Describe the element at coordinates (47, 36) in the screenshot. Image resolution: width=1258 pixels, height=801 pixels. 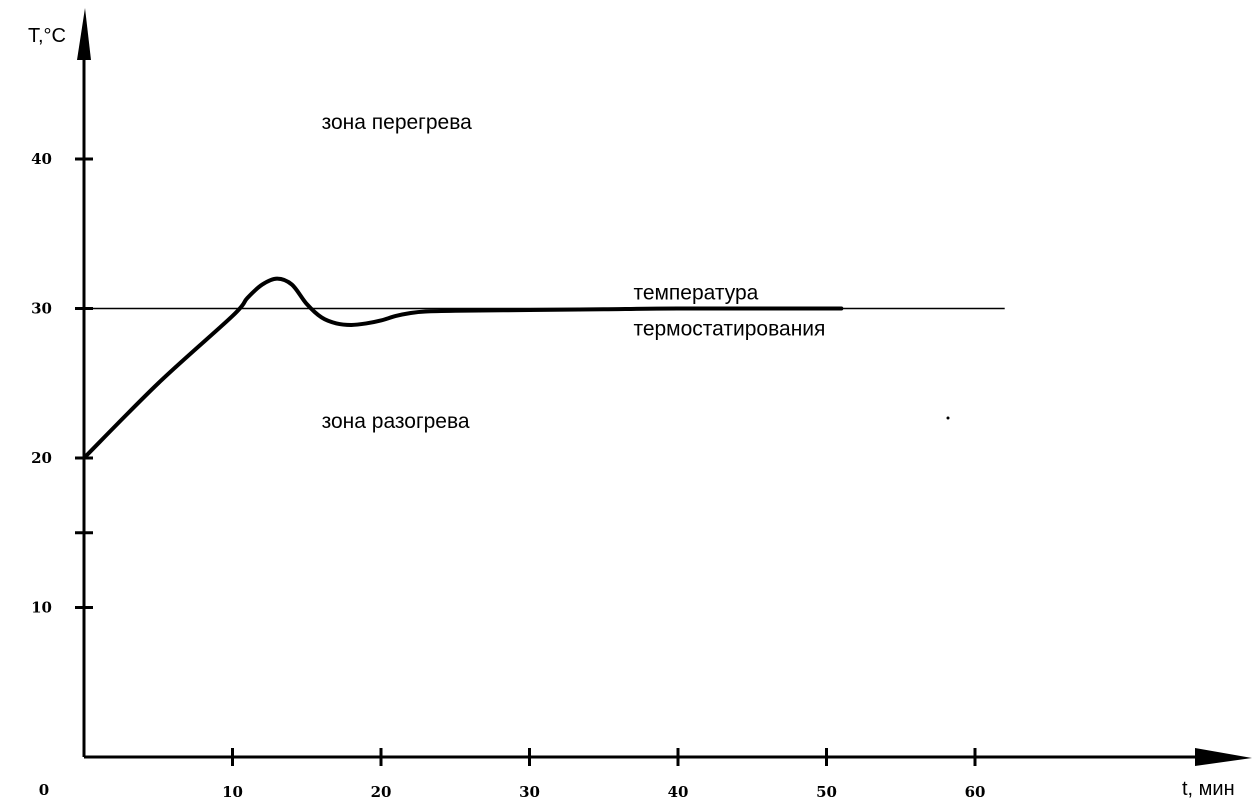
I see `y-axis-label: T,°C` at that location.